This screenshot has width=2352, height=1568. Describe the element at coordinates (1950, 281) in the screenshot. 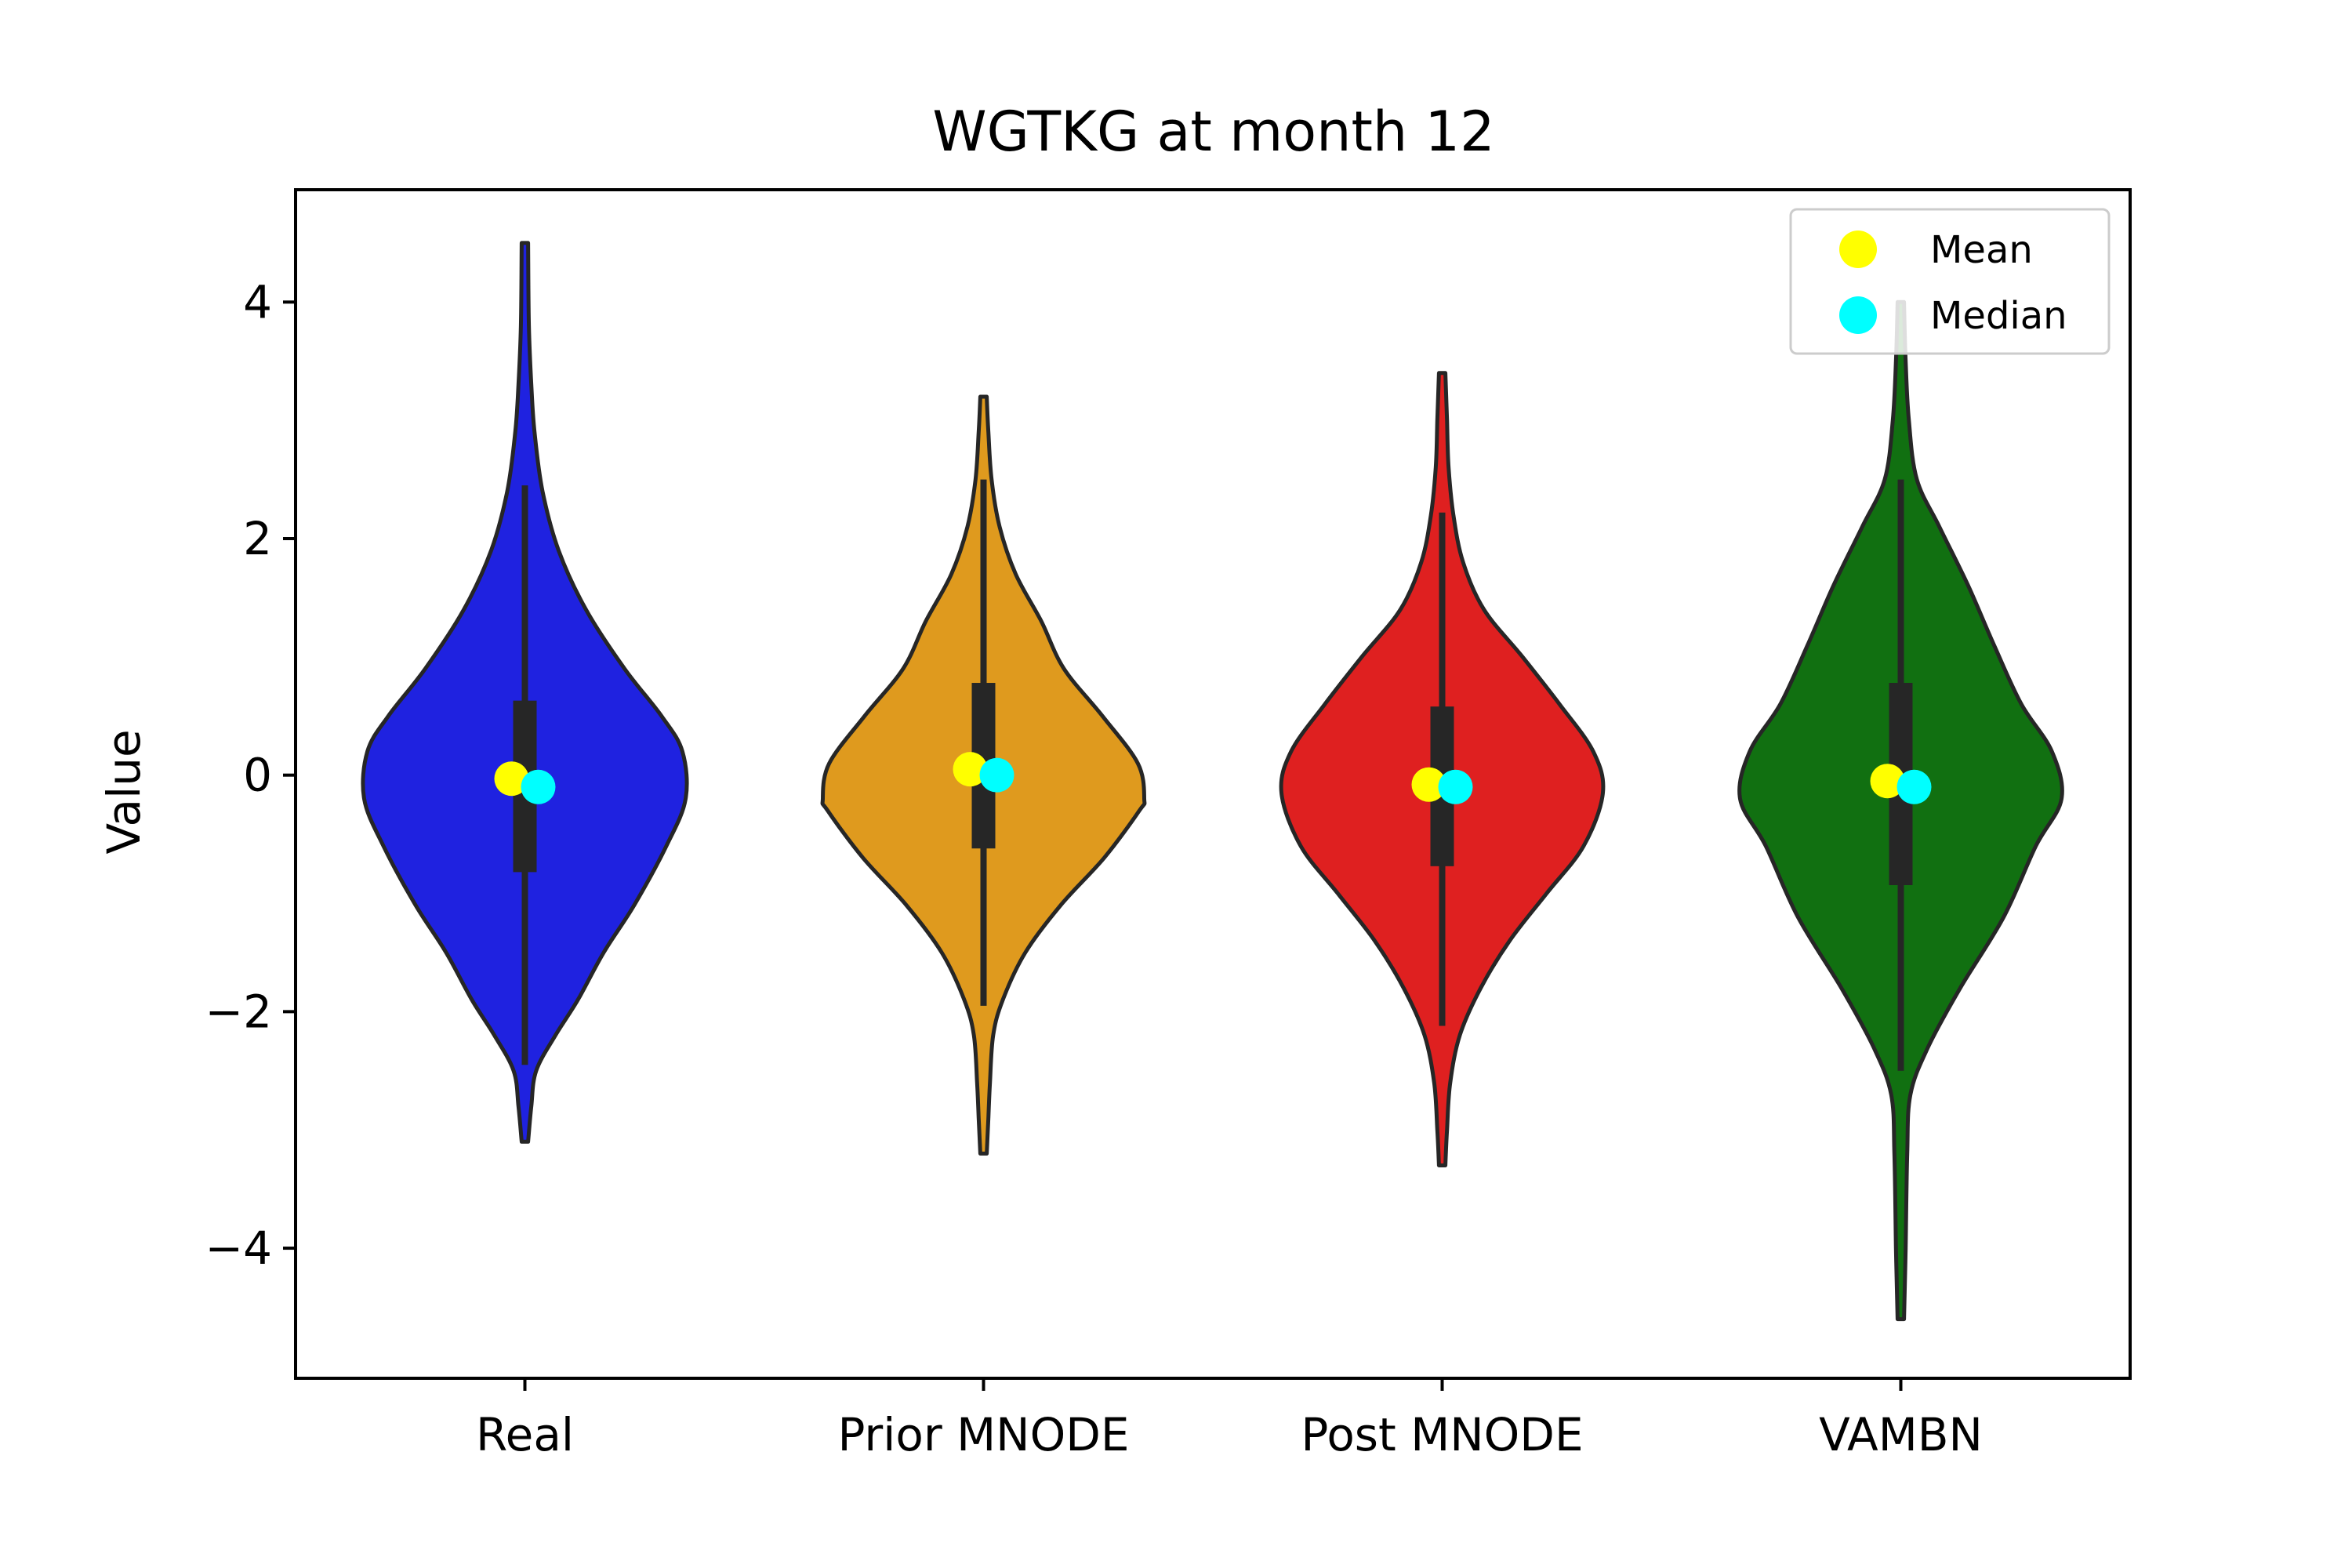

I see `legend: Mean Median` at that location.